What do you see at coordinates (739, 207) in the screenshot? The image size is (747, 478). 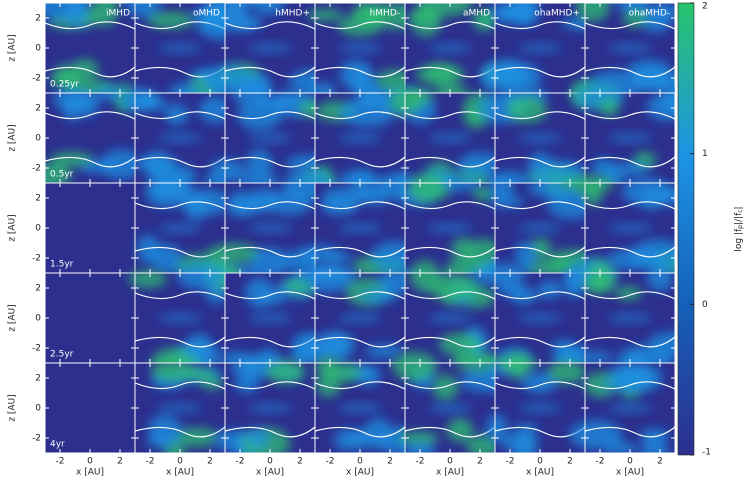 I see `label-part: |` at bounding box center [739, 207].